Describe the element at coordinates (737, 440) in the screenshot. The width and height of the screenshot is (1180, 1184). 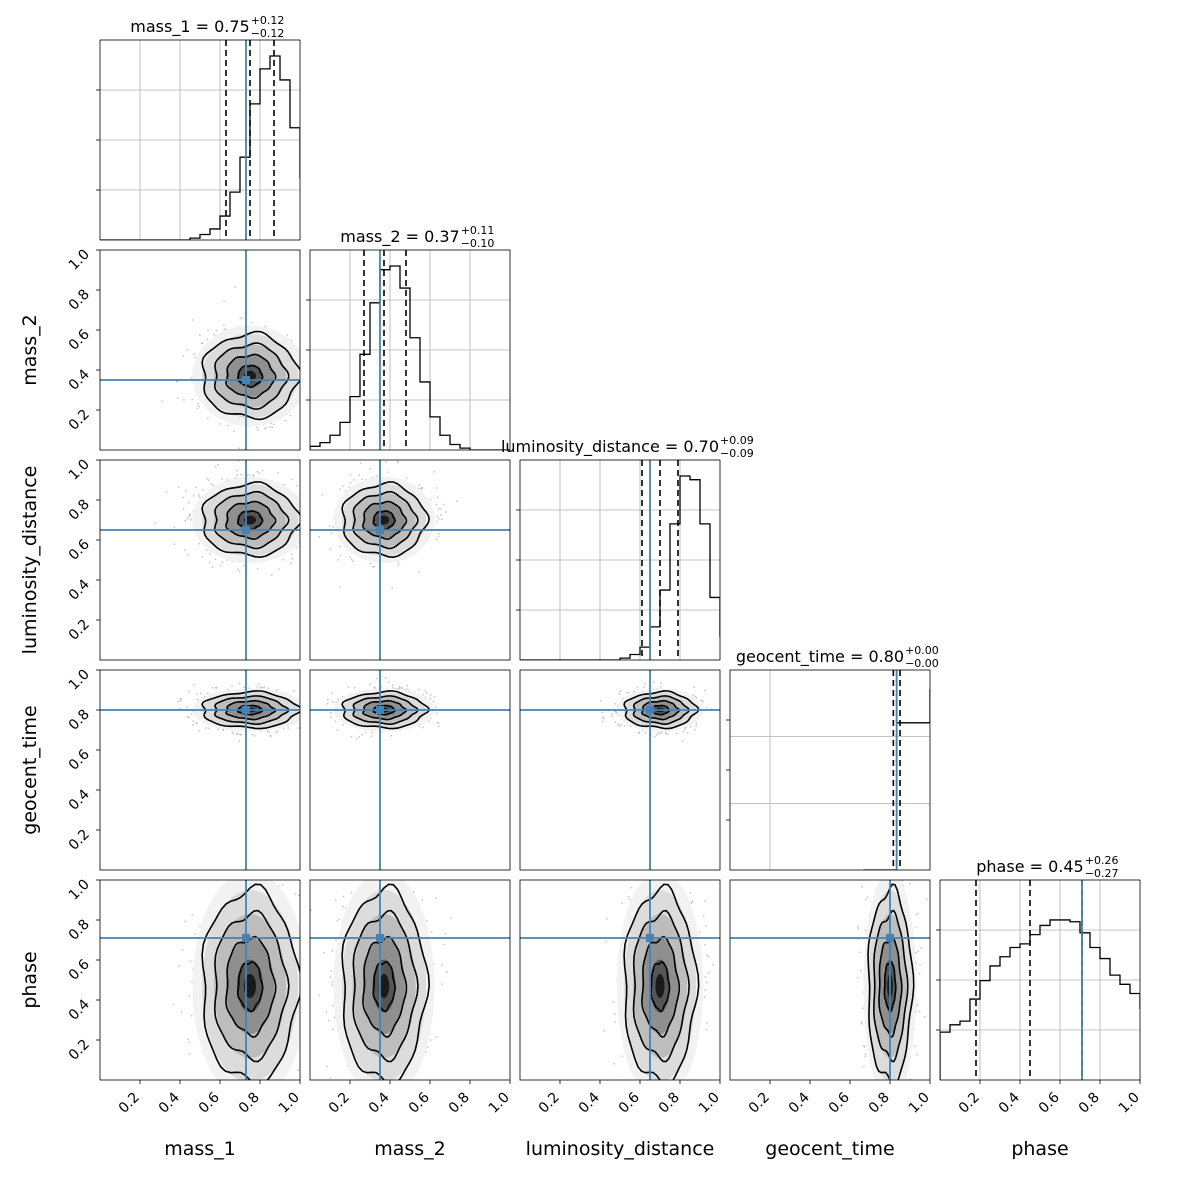
I see `title-plus: +0.09` at that location.